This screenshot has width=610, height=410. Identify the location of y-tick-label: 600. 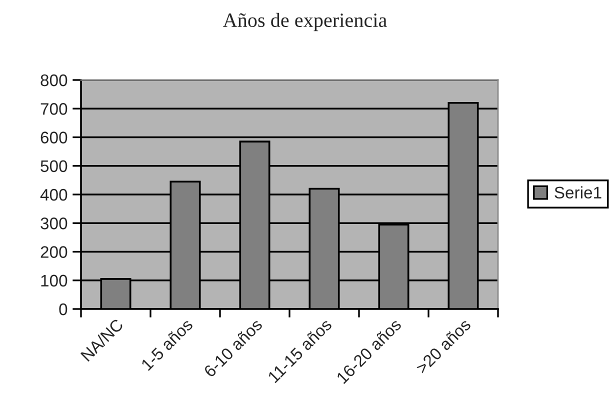
(54, 138).